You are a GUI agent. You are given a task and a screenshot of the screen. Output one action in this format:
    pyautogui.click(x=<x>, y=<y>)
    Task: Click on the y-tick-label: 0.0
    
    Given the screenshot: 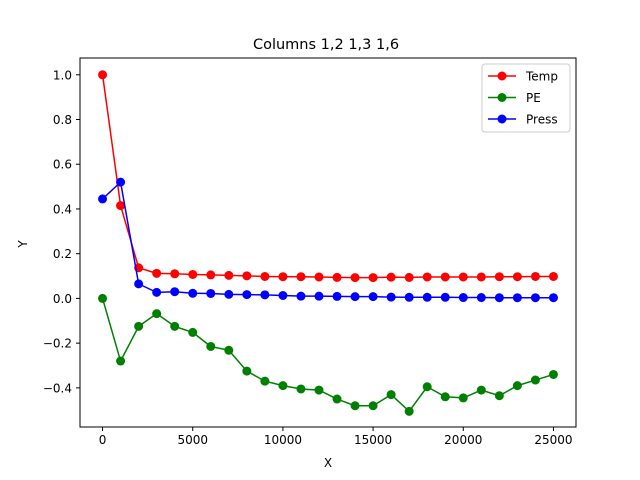 What is the action you would take?
    pyautogui.click(x=62, y=299)
    